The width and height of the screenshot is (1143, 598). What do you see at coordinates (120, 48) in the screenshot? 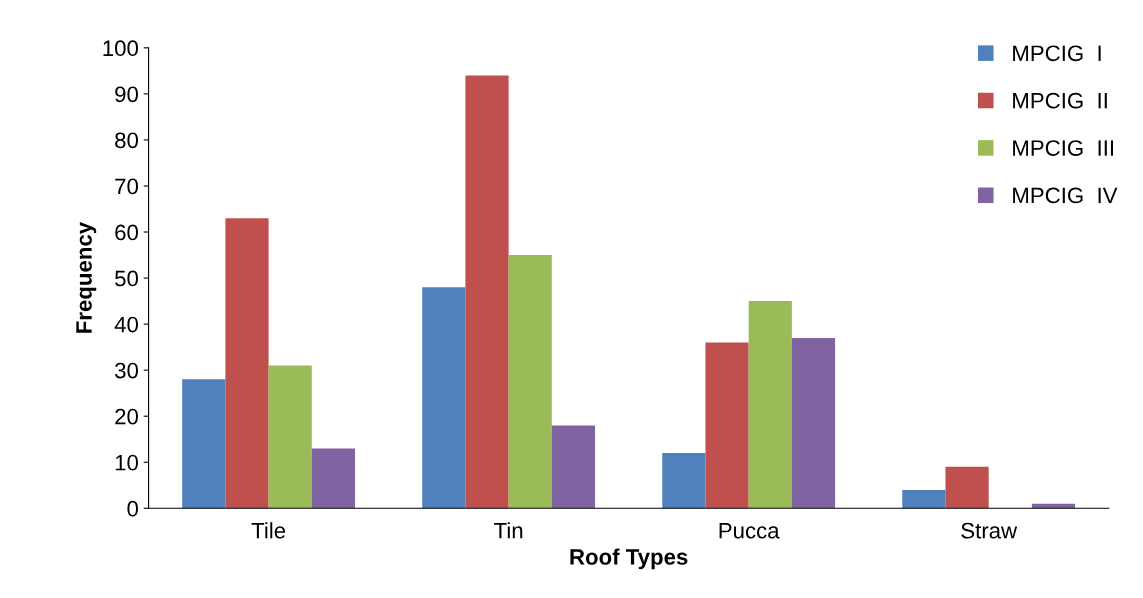
I see `y-tick-label: 100` at bounding box center [120, 48].